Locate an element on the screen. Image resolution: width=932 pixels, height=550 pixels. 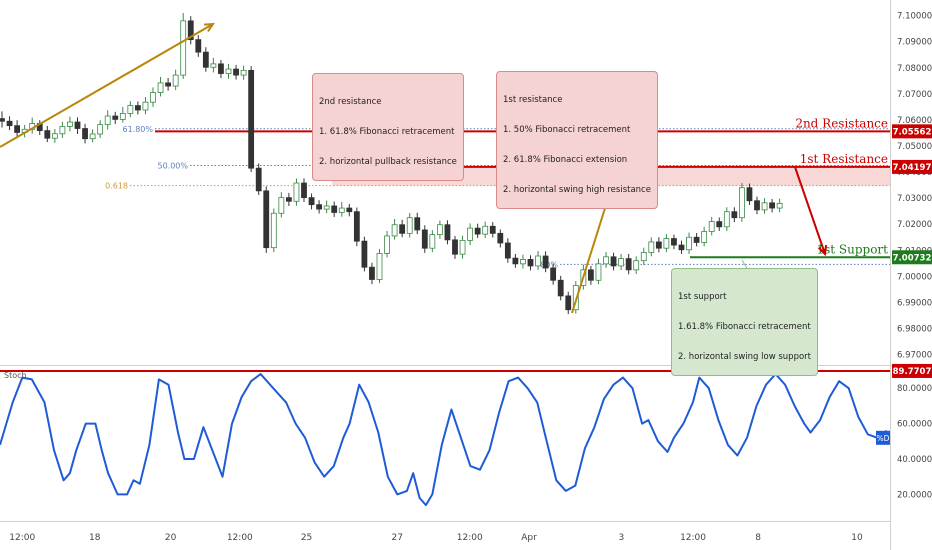
time-tick-label: 10 is located at coordinates (857, 538).